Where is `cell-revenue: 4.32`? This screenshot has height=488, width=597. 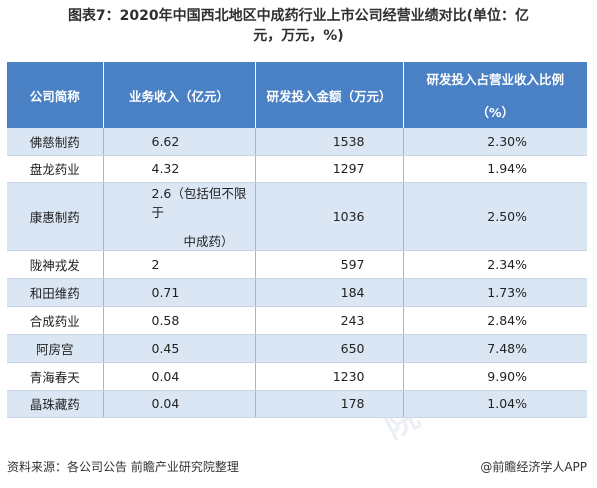 cell-revenue: 4.32 is located at coordinates (179, 169).